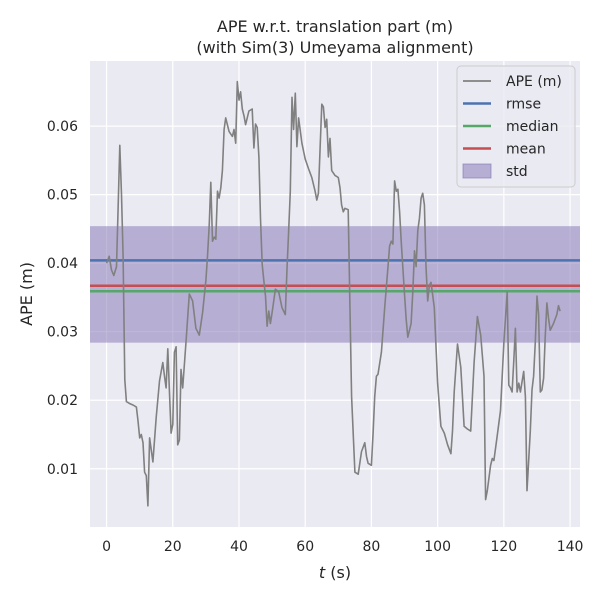 The width and height of the screenshot is (600, 600). Describe the element at coordinates (106, 547) in the screenshot. I see `x-tick-label: 0` at that location.